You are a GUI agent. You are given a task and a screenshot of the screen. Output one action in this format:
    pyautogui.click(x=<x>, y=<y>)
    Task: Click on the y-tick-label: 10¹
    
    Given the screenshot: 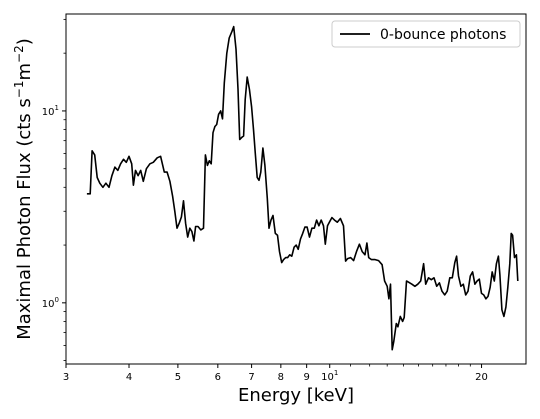 What is the action you would take?
    pyautogui.click(x=50, y=111)
    